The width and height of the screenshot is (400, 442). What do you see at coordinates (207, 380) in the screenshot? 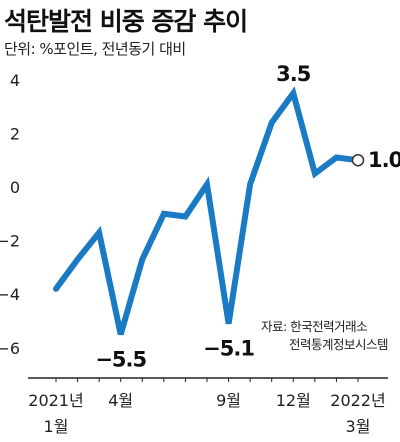
I see `x-axis-ticks` at bounding box center [207, 380].